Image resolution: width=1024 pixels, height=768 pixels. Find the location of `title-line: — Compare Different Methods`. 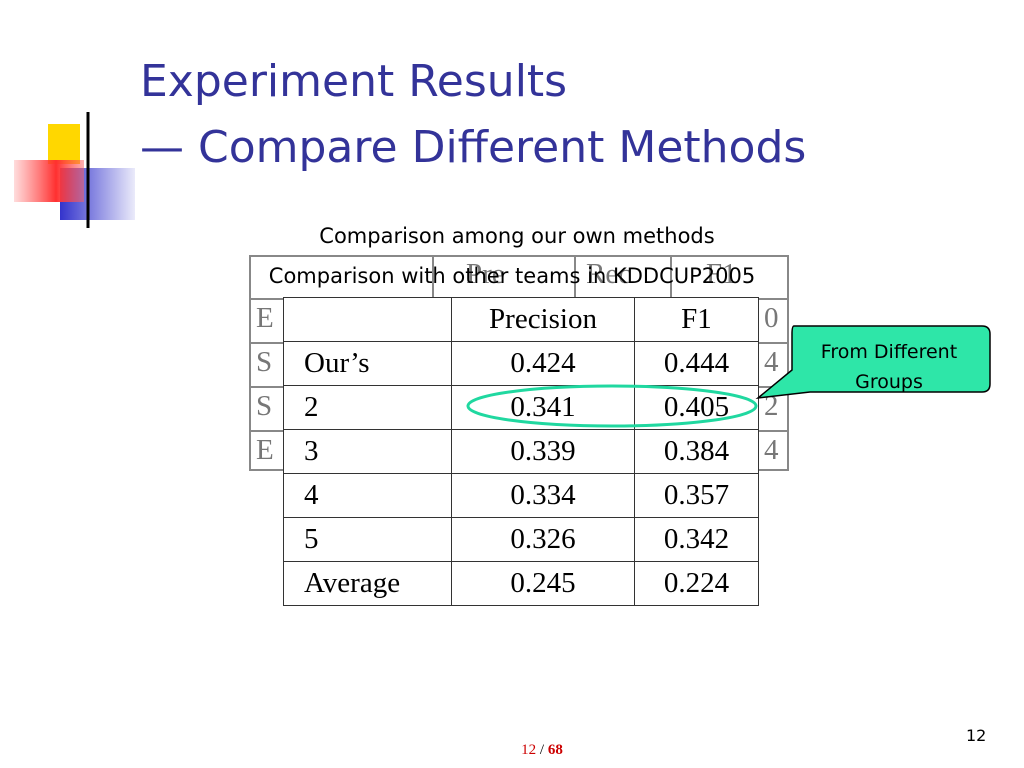

title-line: — Compare Different Methods is located at coordinates (473, 147).